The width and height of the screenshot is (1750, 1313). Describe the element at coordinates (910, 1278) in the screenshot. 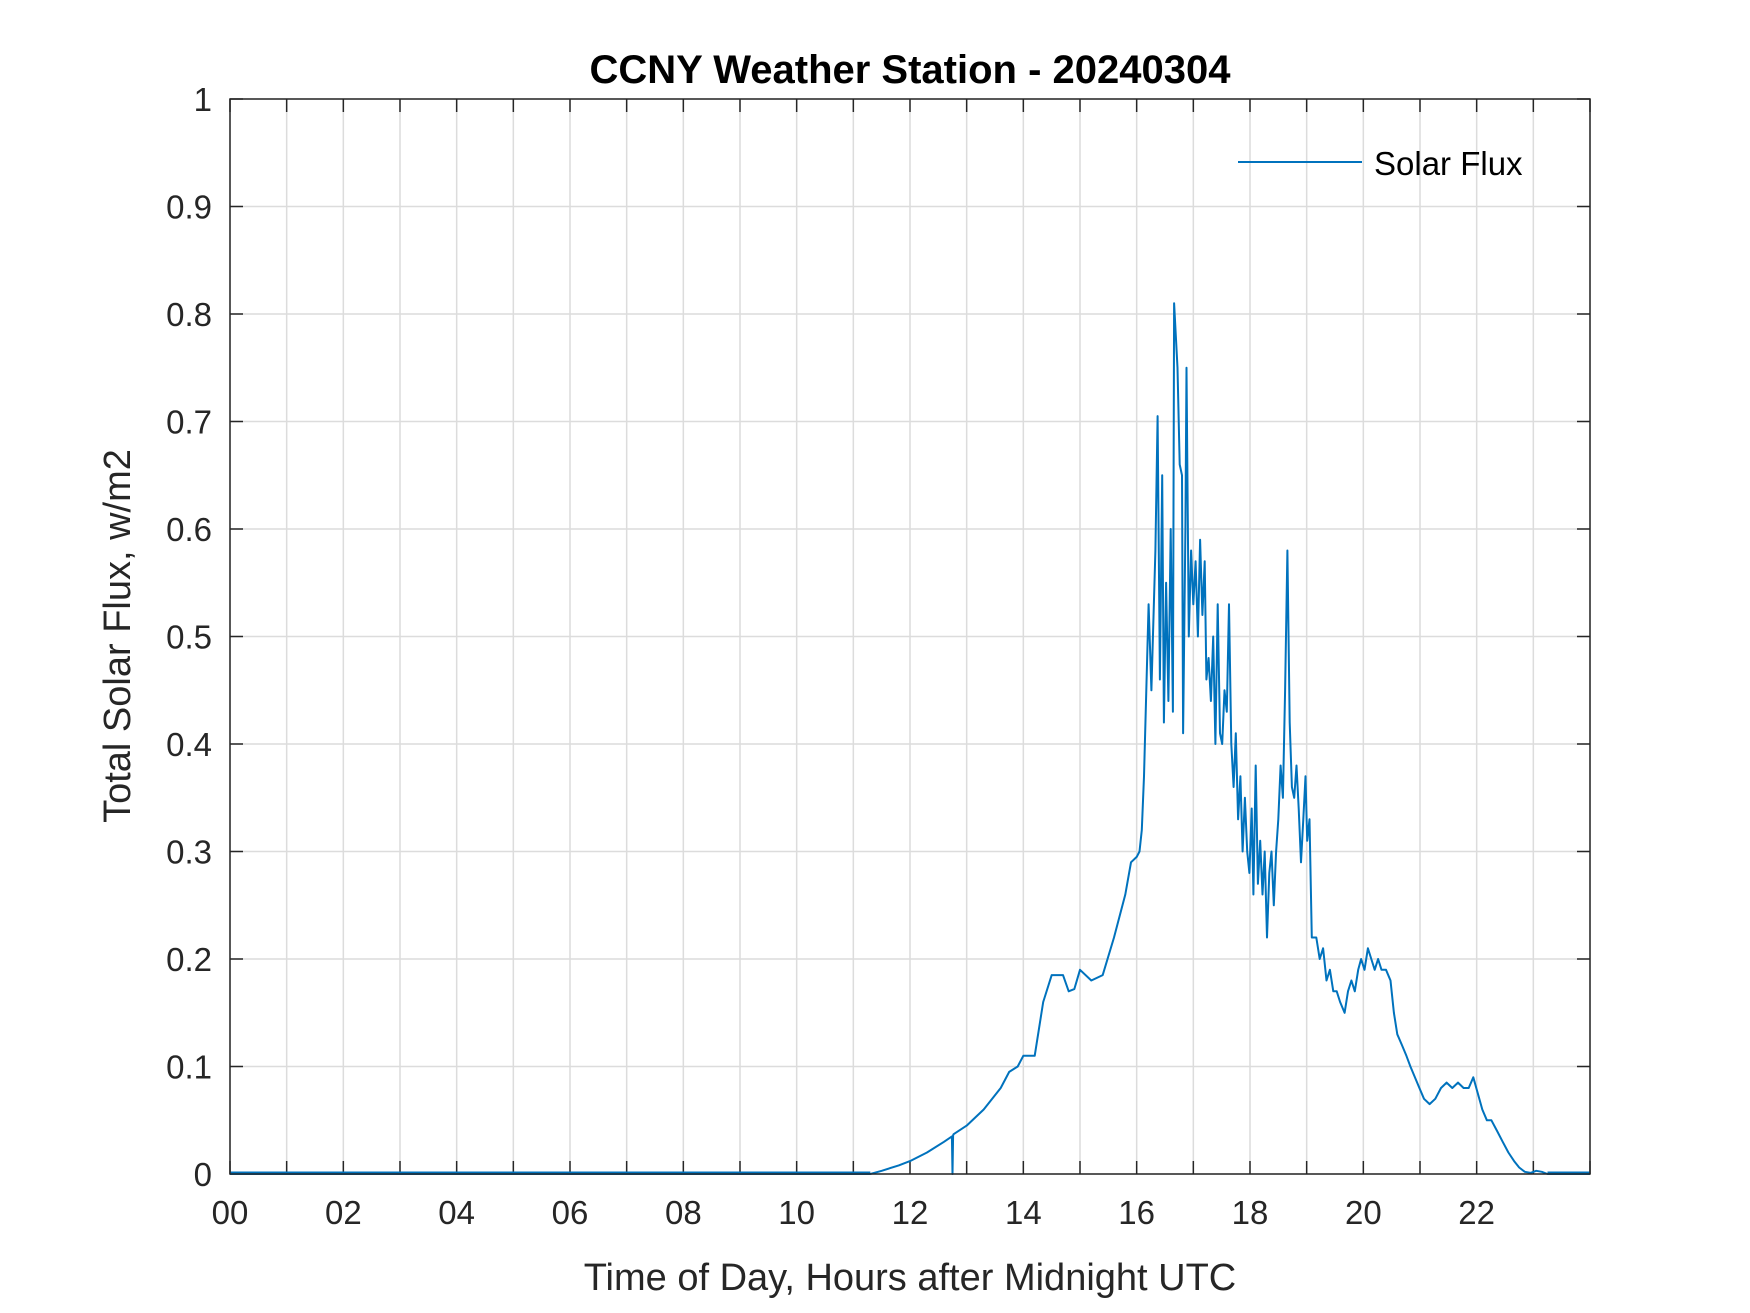

I see `x-axis-label: Time of Day, Hours after Midnight UTC` at that location.